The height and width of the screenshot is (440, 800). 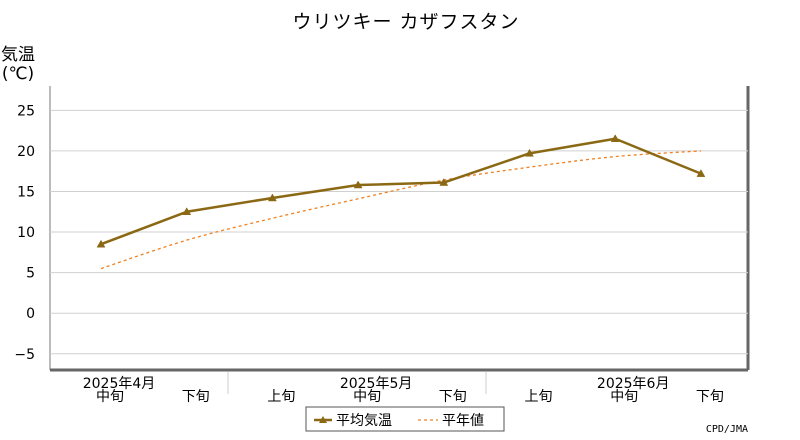 What do you see at coordinates (30, 274) in the screenshot?
I see `y-tick-label: 5` at bounding box center [30, 274].